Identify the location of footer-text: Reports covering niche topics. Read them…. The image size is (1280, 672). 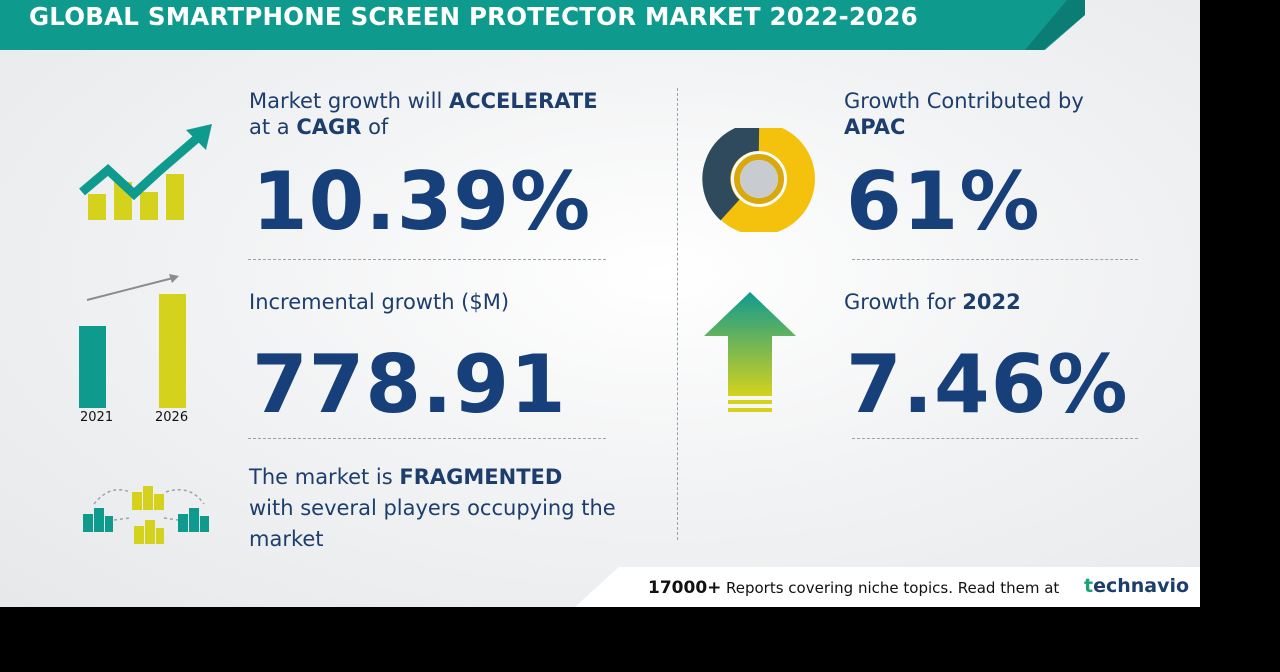
(893, 588).